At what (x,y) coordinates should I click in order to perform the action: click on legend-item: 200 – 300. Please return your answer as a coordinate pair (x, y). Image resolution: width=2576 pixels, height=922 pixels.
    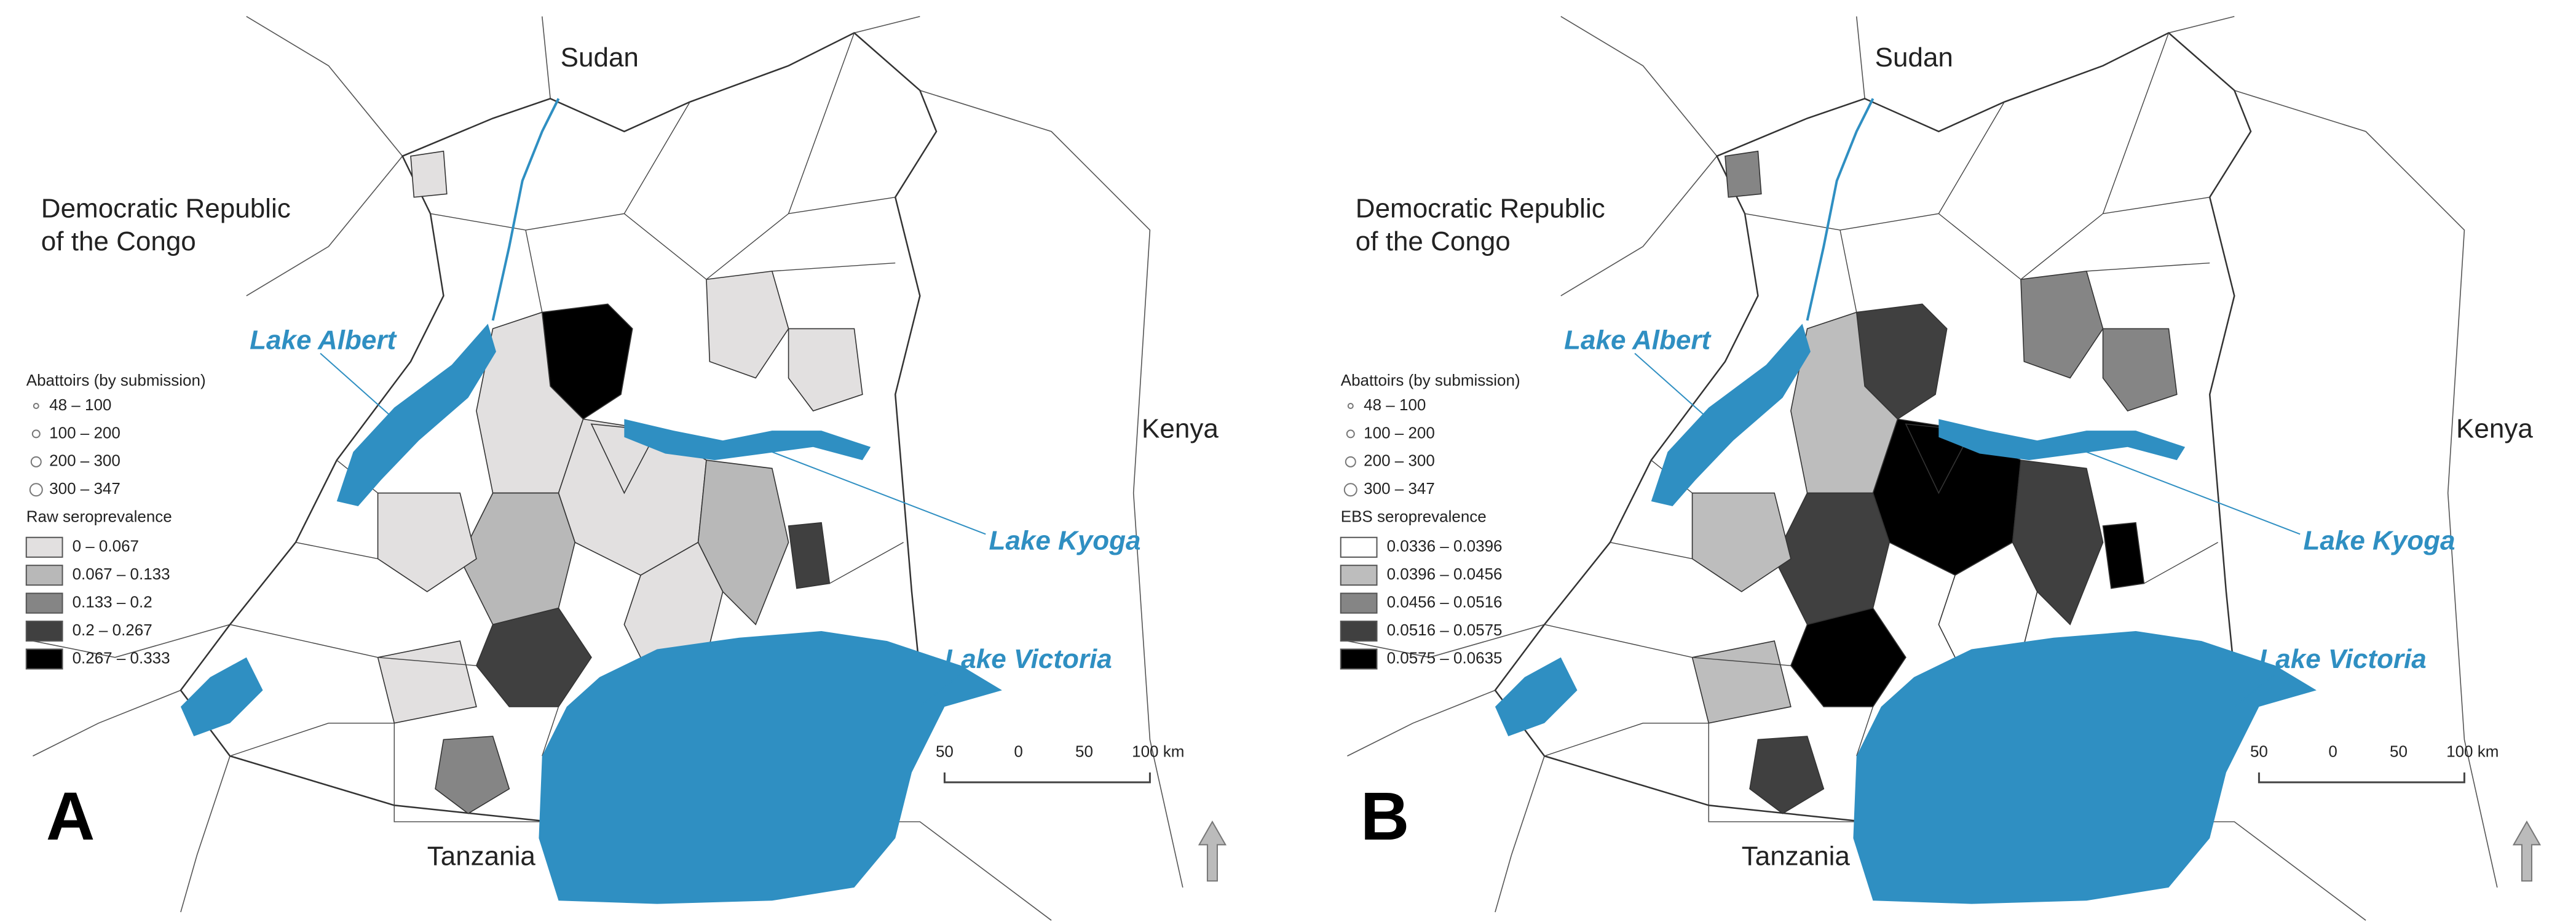
    Looking at the image, I should click on (85, 460).